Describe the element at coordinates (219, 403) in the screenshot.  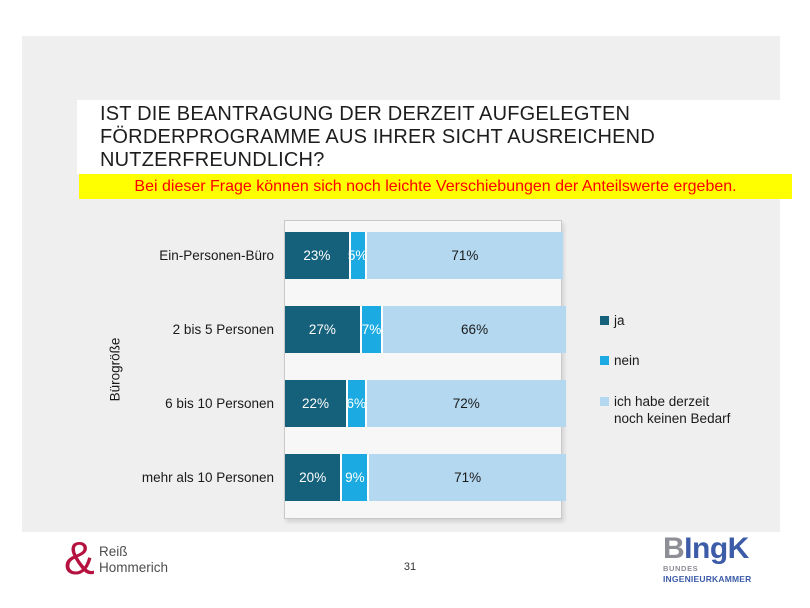
I see `category-label: 6 bis 10 Personen` at that location.